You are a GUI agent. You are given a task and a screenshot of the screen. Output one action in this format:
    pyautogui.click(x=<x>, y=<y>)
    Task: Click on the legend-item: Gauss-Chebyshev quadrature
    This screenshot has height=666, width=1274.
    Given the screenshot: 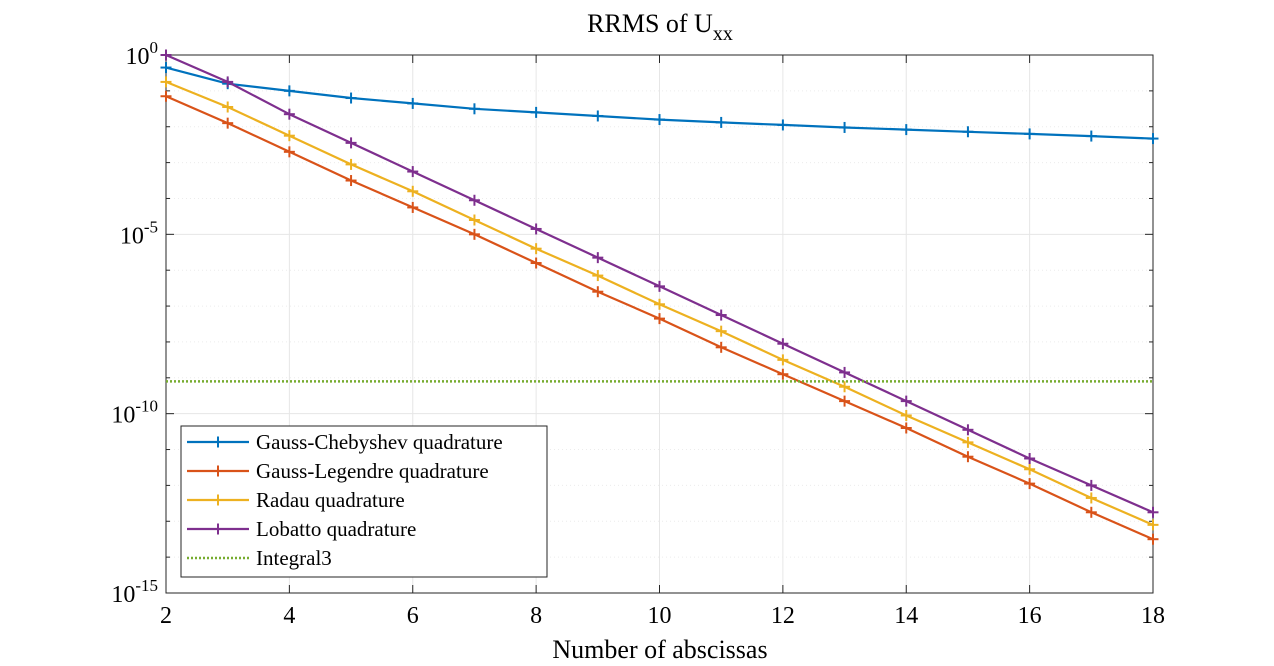 What is the action you would take?
    pyautogui.click(x=345, y=442)
    